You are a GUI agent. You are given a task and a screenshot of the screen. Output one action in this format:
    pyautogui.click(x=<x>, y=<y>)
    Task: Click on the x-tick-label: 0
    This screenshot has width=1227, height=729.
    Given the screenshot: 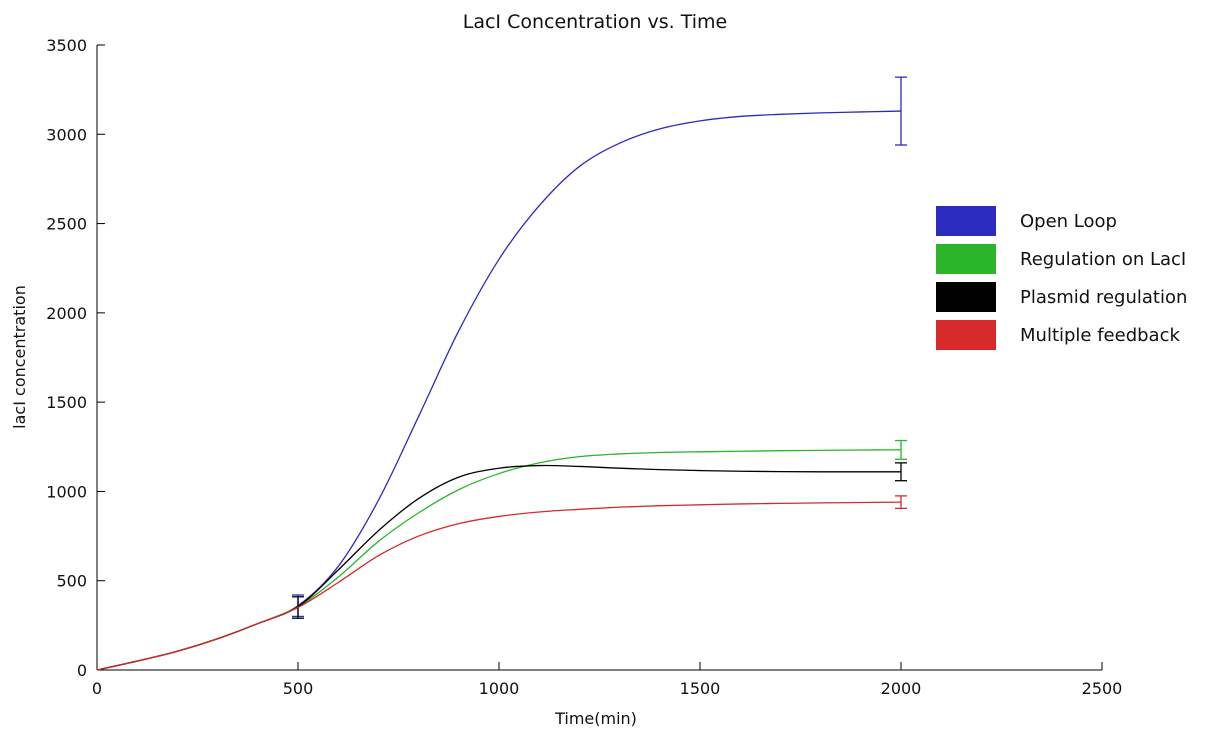 What is the action you would take?
    pyautogui.click(x=97, y=688)
    